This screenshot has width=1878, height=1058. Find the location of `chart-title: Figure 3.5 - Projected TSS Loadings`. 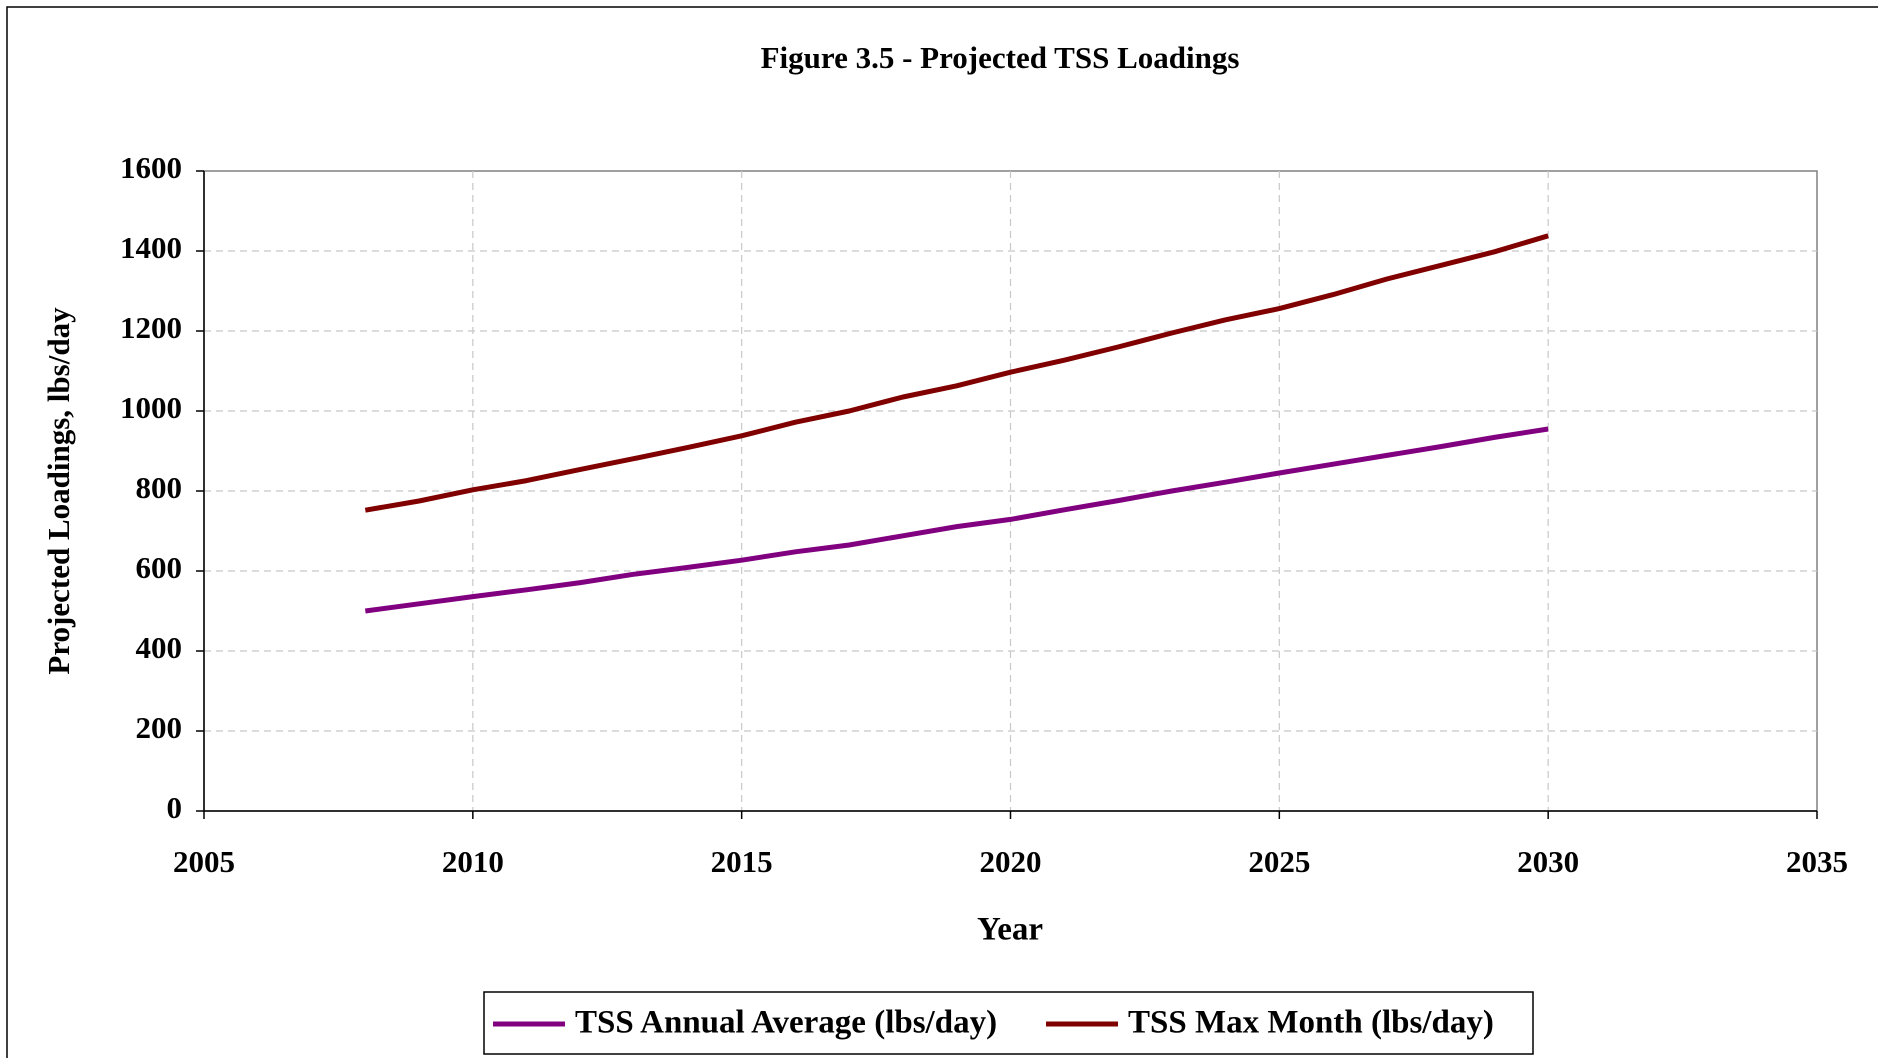

chart-title: Figure 3.5 - Projected TSS Loadings is located at coordinates (1000, 57).